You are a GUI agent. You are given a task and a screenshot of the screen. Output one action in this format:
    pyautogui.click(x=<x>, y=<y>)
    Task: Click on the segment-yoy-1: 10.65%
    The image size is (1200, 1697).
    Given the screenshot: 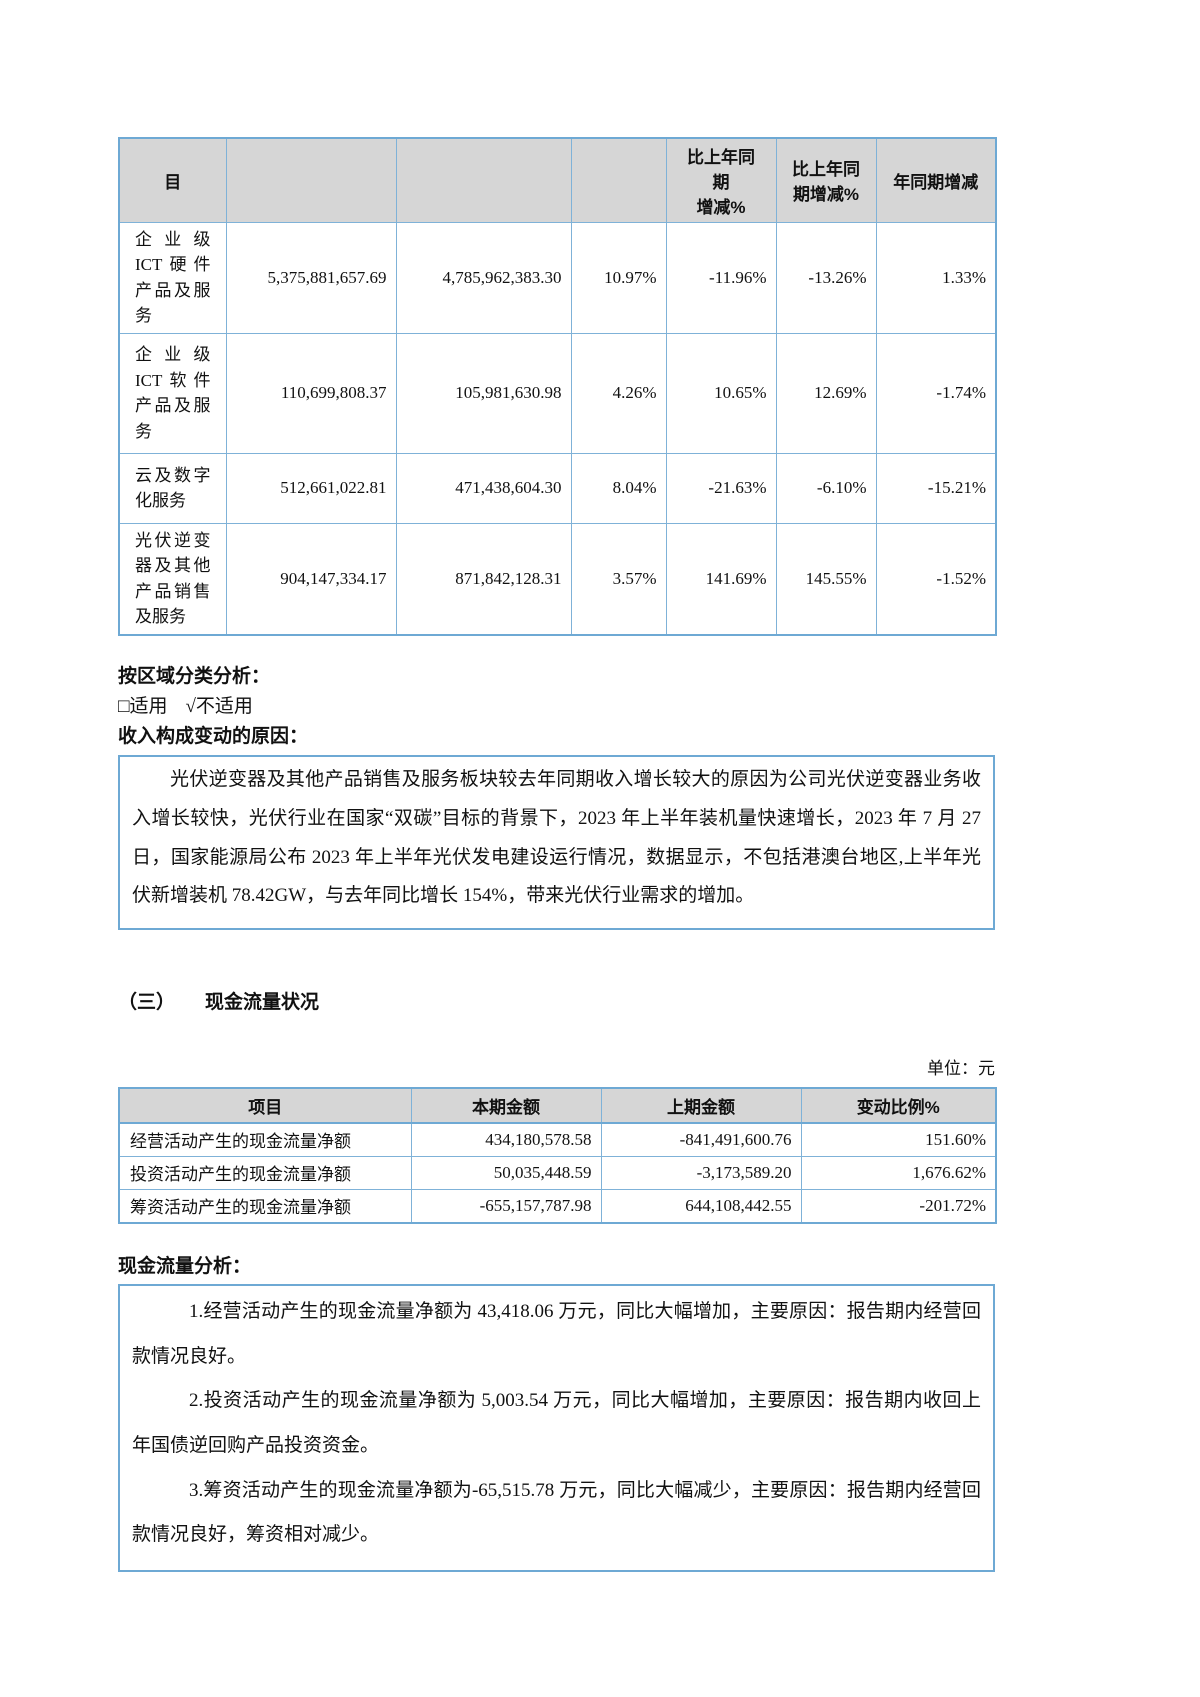 What is the action you would take?
    pyautogui.click(x=721, y=393)
    